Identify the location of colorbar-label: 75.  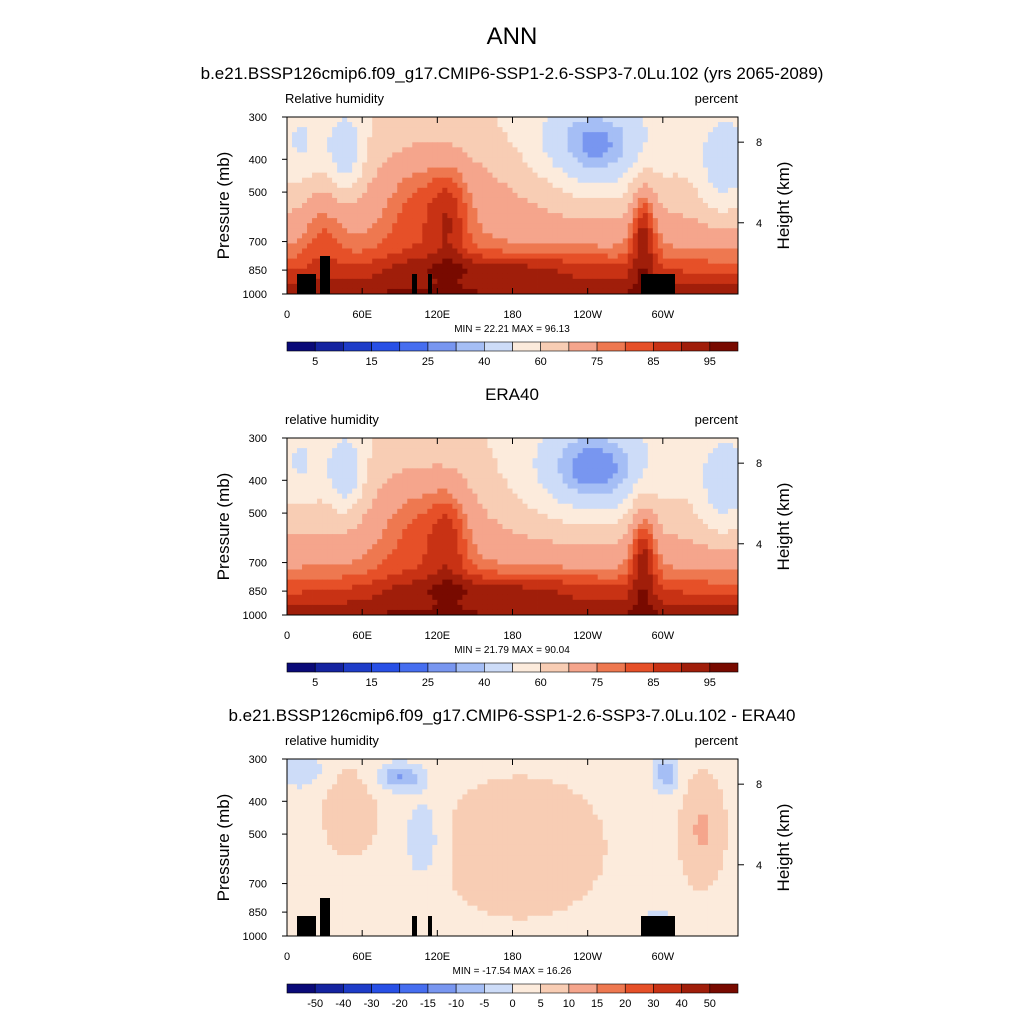
(597, 362).